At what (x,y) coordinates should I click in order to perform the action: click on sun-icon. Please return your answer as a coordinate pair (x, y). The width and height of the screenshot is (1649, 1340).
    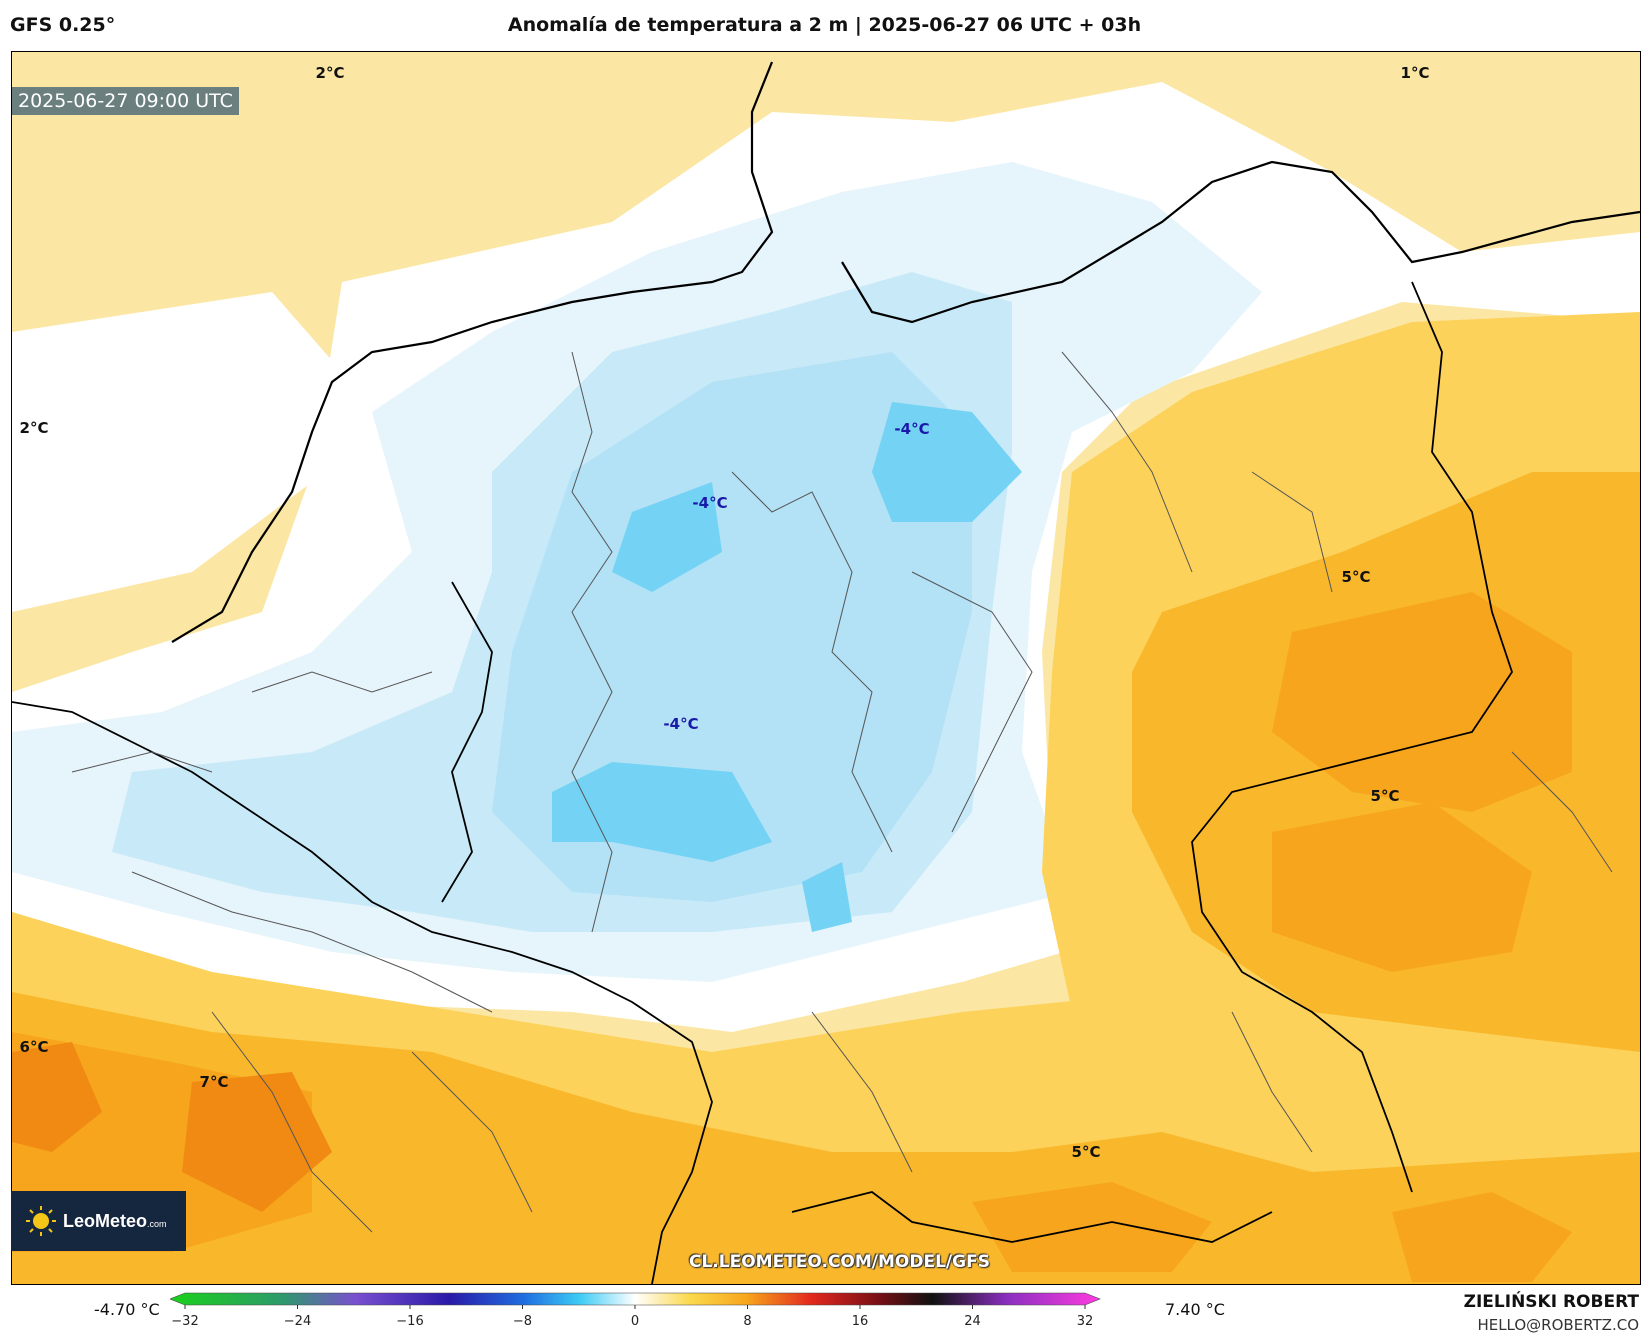
    Looking at the image, I should click on (41, 1221).